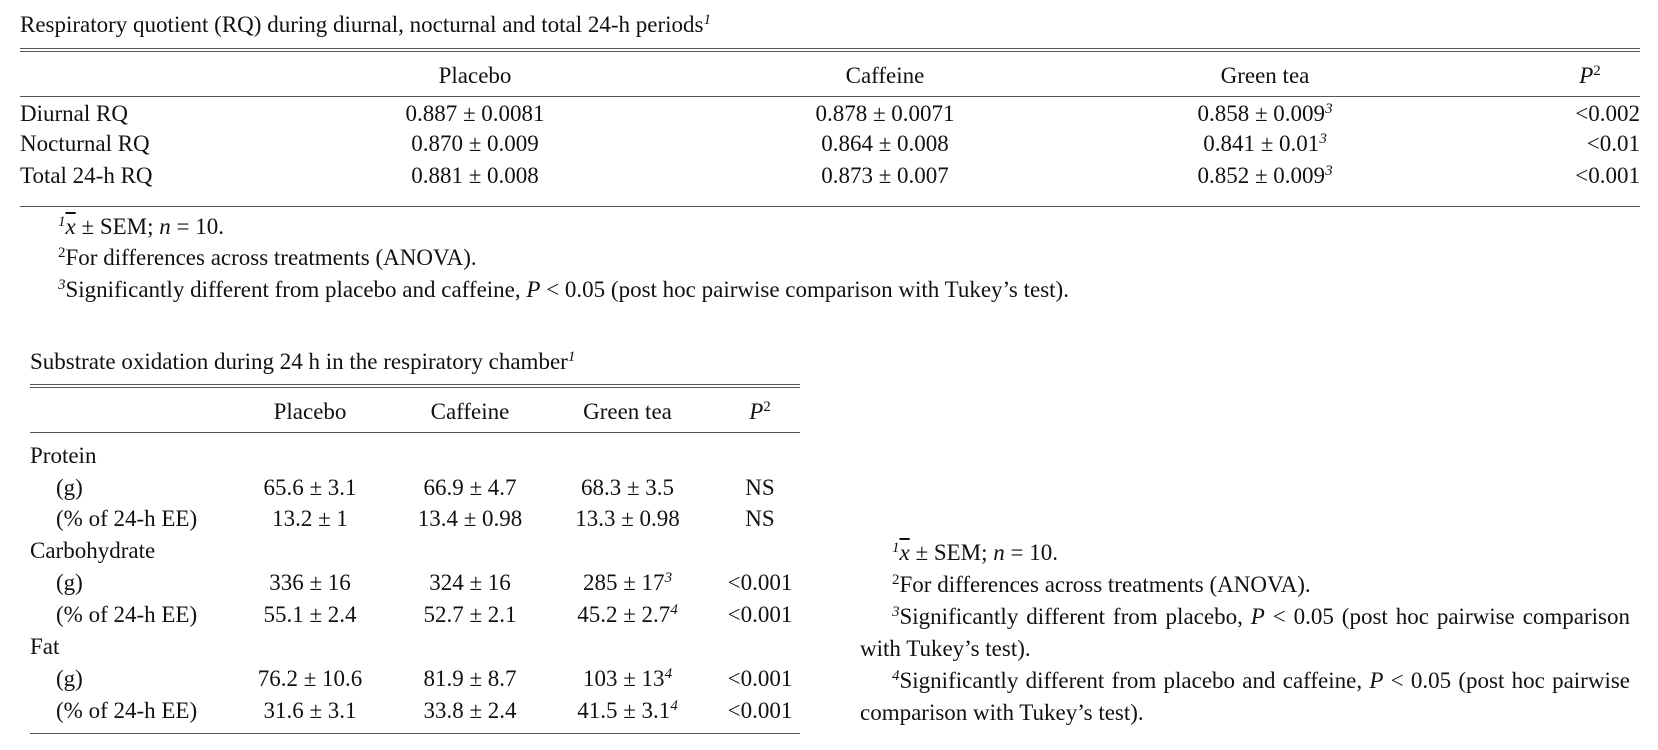 The image size is (1658, 750). What do you see at coordinates (415, 386) in the screenshot?
I see `table2-top-rule` at bounding box center [415, 386].